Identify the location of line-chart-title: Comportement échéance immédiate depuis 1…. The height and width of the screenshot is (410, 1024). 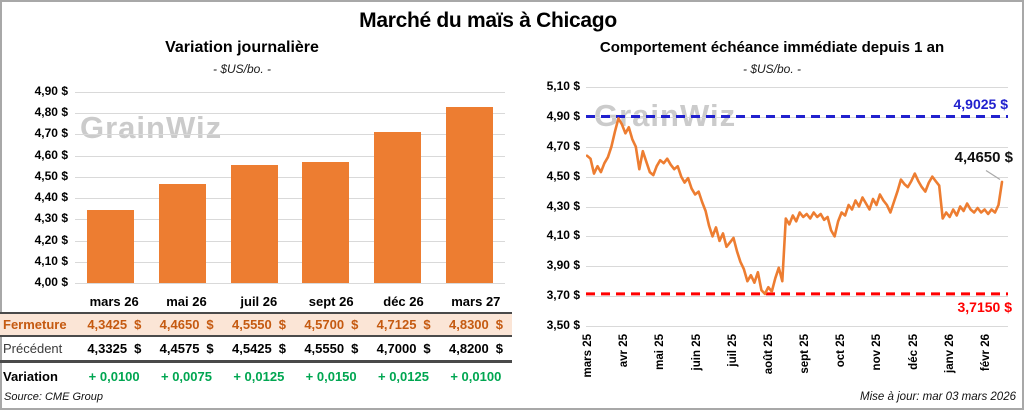
(772, 47).